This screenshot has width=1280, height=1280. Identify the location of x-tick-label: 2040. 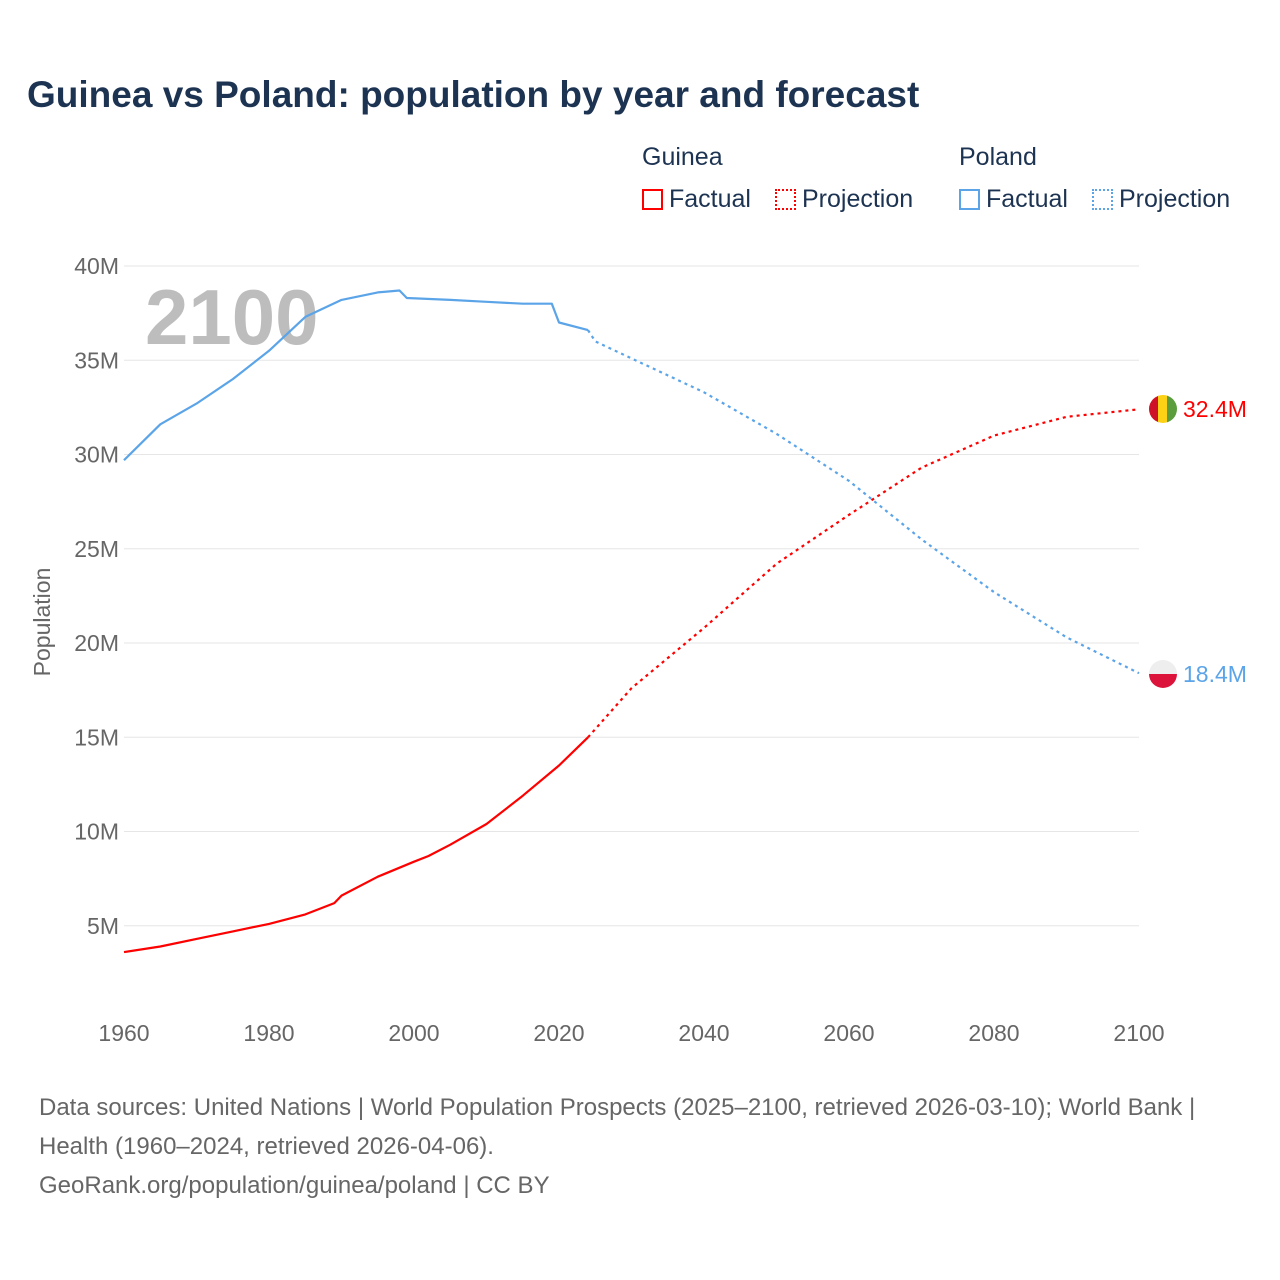
(703, 1033).